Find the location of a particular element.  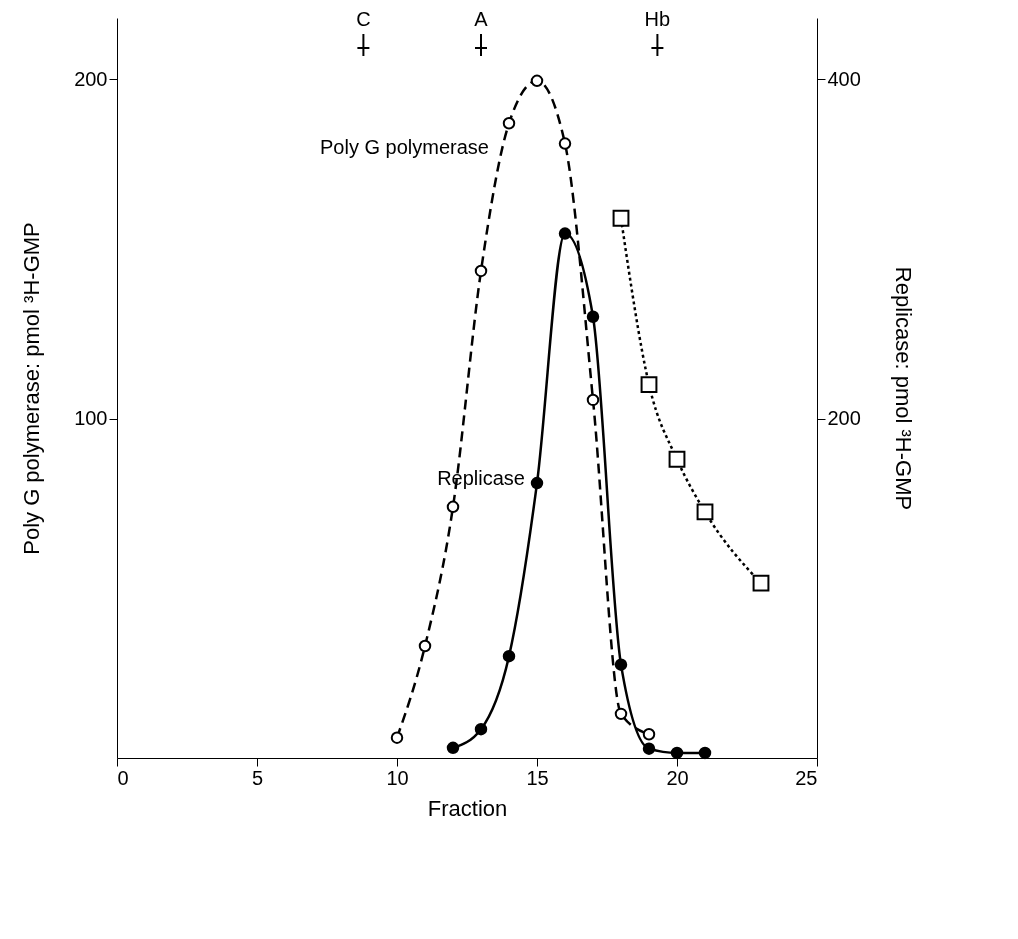

series-label: Poly G polymerase is located at coordinates (404, 147).